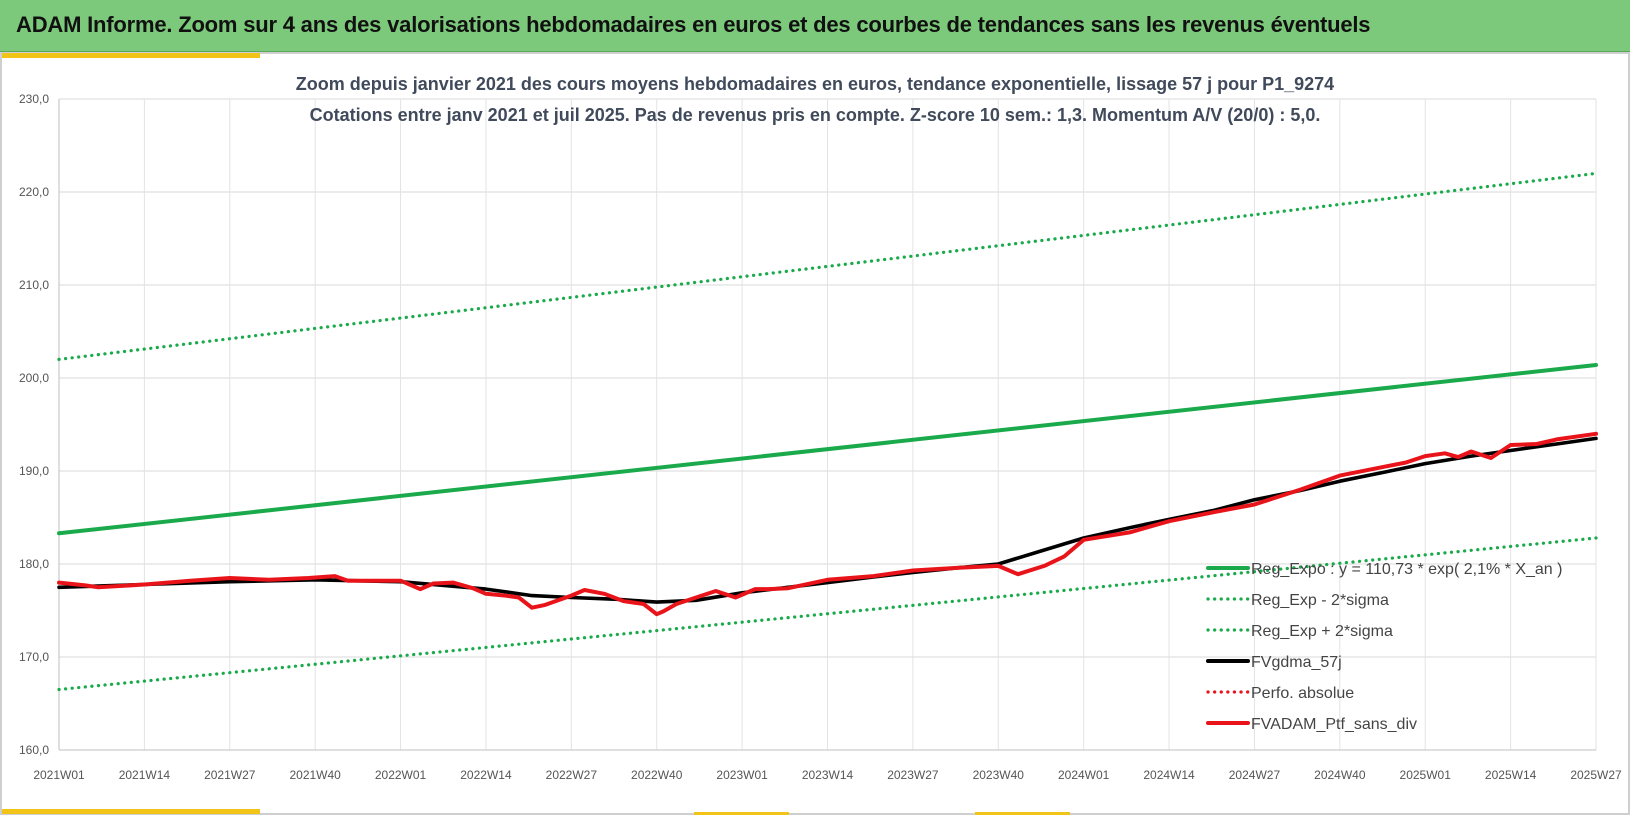  I want to click on x-tick-label: 2022W14, so click(486, 775).